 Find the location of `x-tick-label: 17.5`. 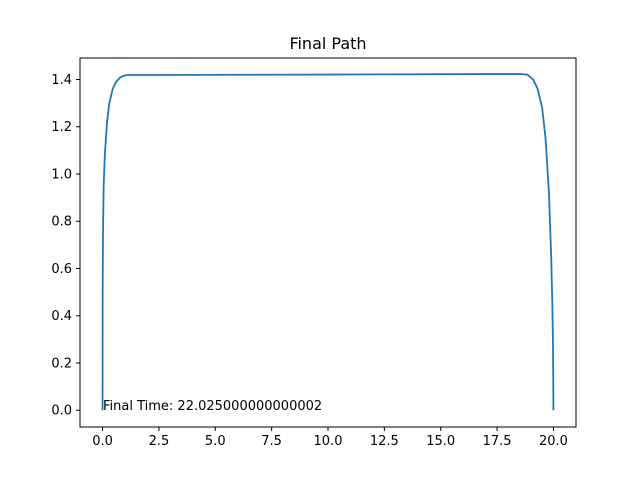

x-tick-label: 17.5 is located at coordinates (497, 441).